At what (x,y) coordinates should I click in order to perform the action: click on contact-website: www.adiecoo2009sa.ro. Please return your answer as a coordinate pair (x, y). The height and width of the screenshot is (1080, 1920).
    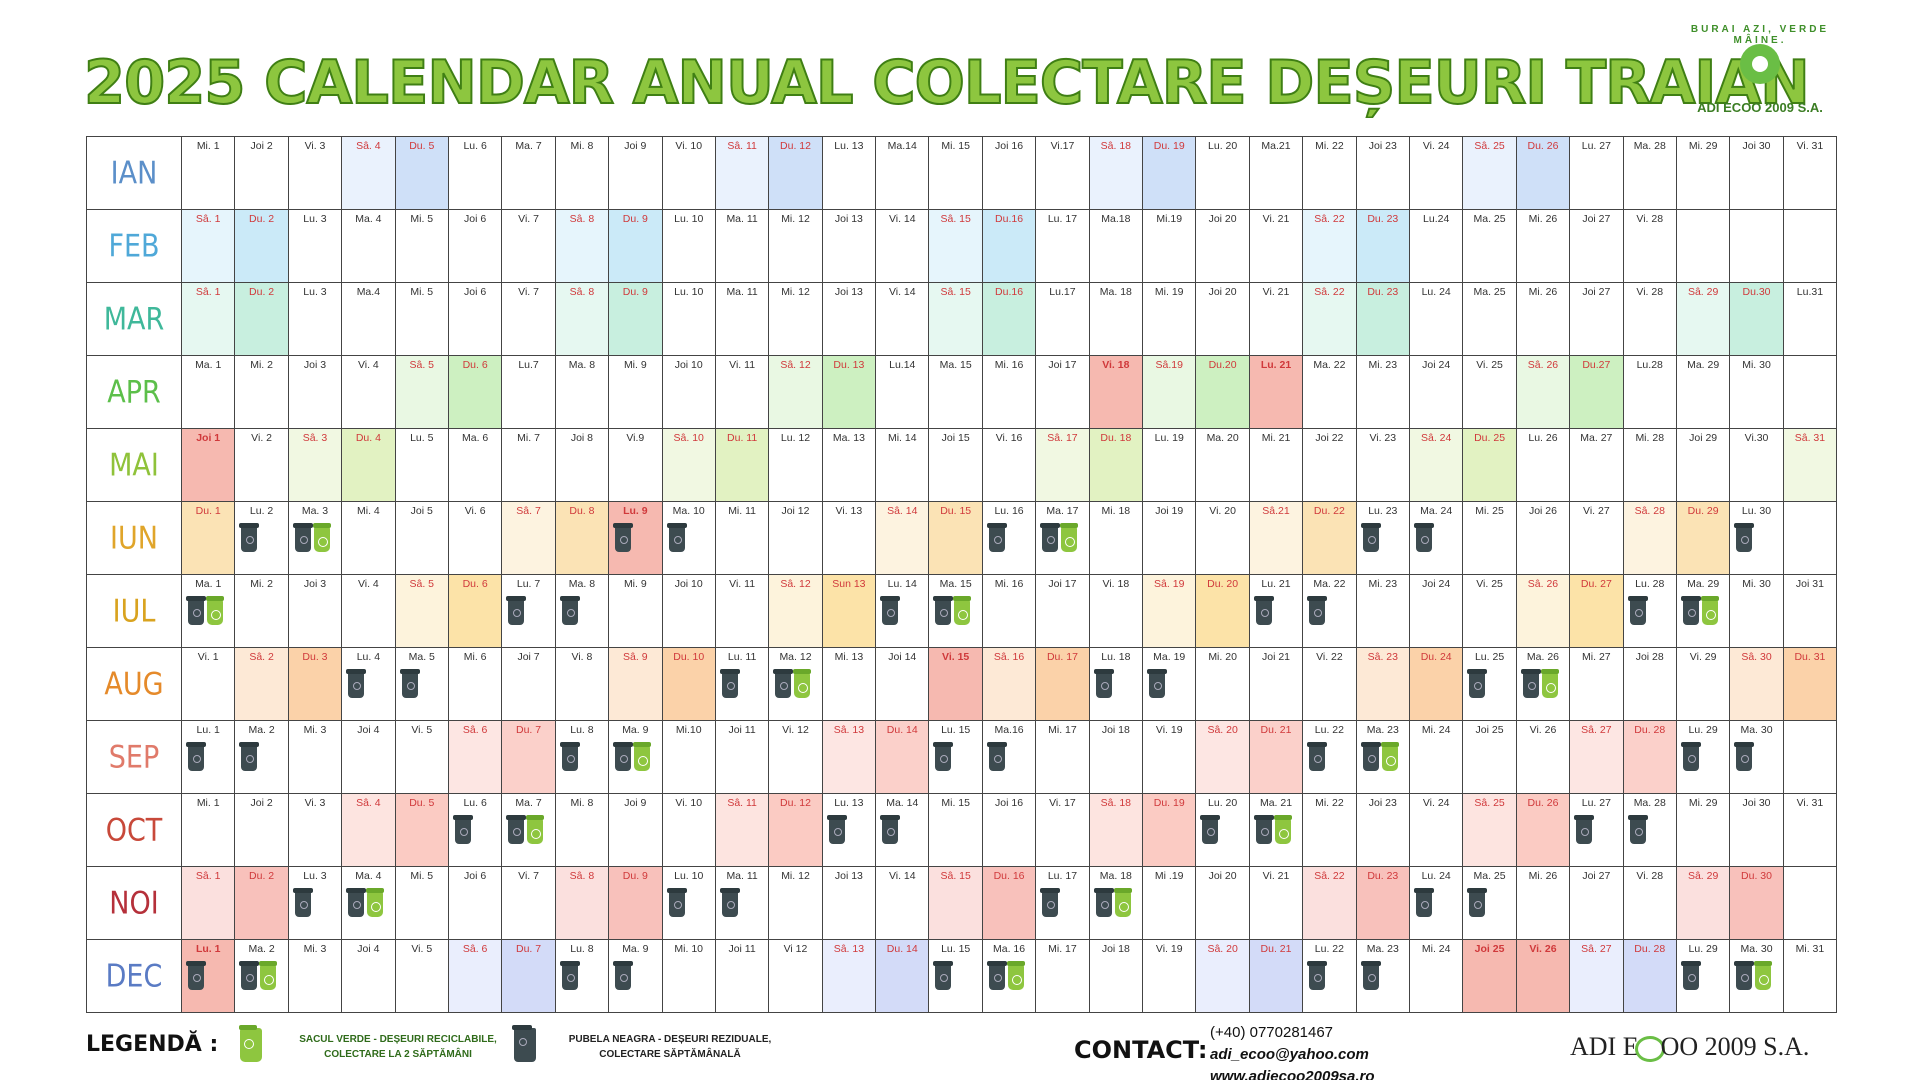
    Looking at the image, I should click on (1292, 1074).